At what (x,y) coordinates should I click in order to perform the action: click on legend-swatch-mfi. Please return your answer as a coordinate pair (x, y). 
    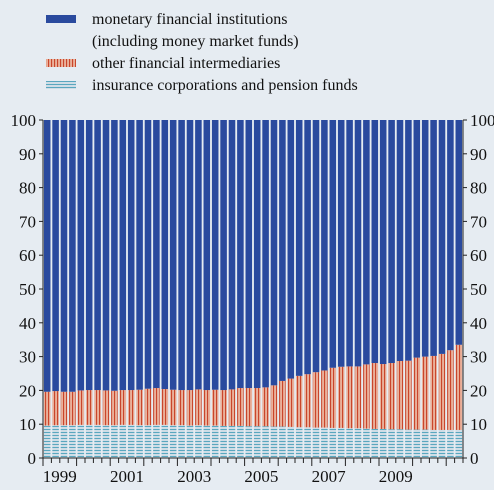
    Looking at the image, I should click on (61, 19).